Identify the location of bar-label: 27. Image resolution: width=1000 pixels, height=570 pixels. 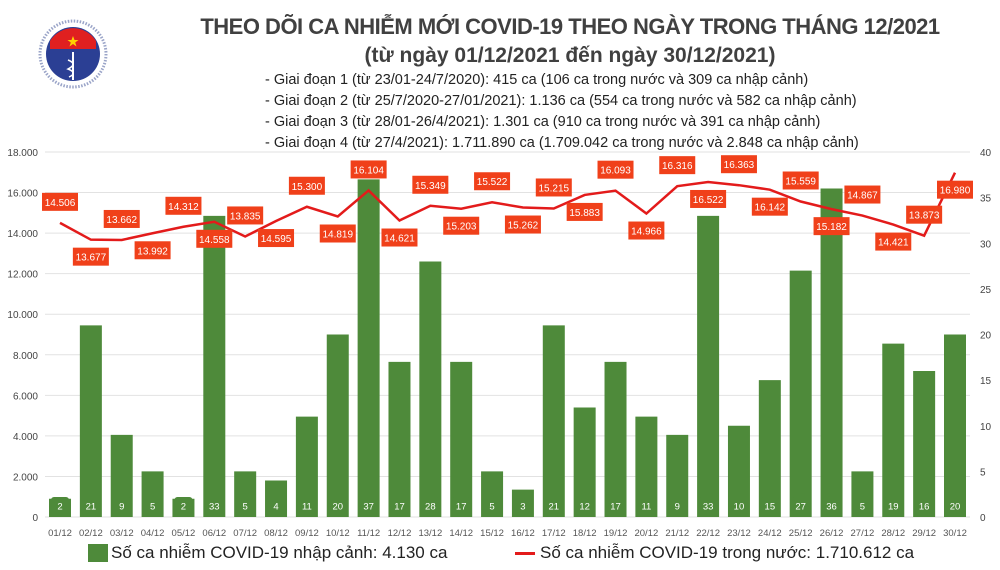
(800, 507).